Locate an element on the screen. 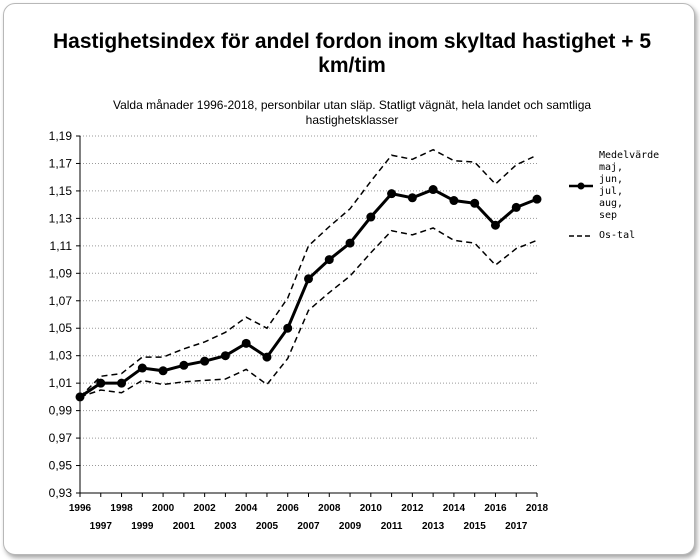 This screenshot has height=560, width=700. legend-label-line: aug, is located at coordinates (611, 203).